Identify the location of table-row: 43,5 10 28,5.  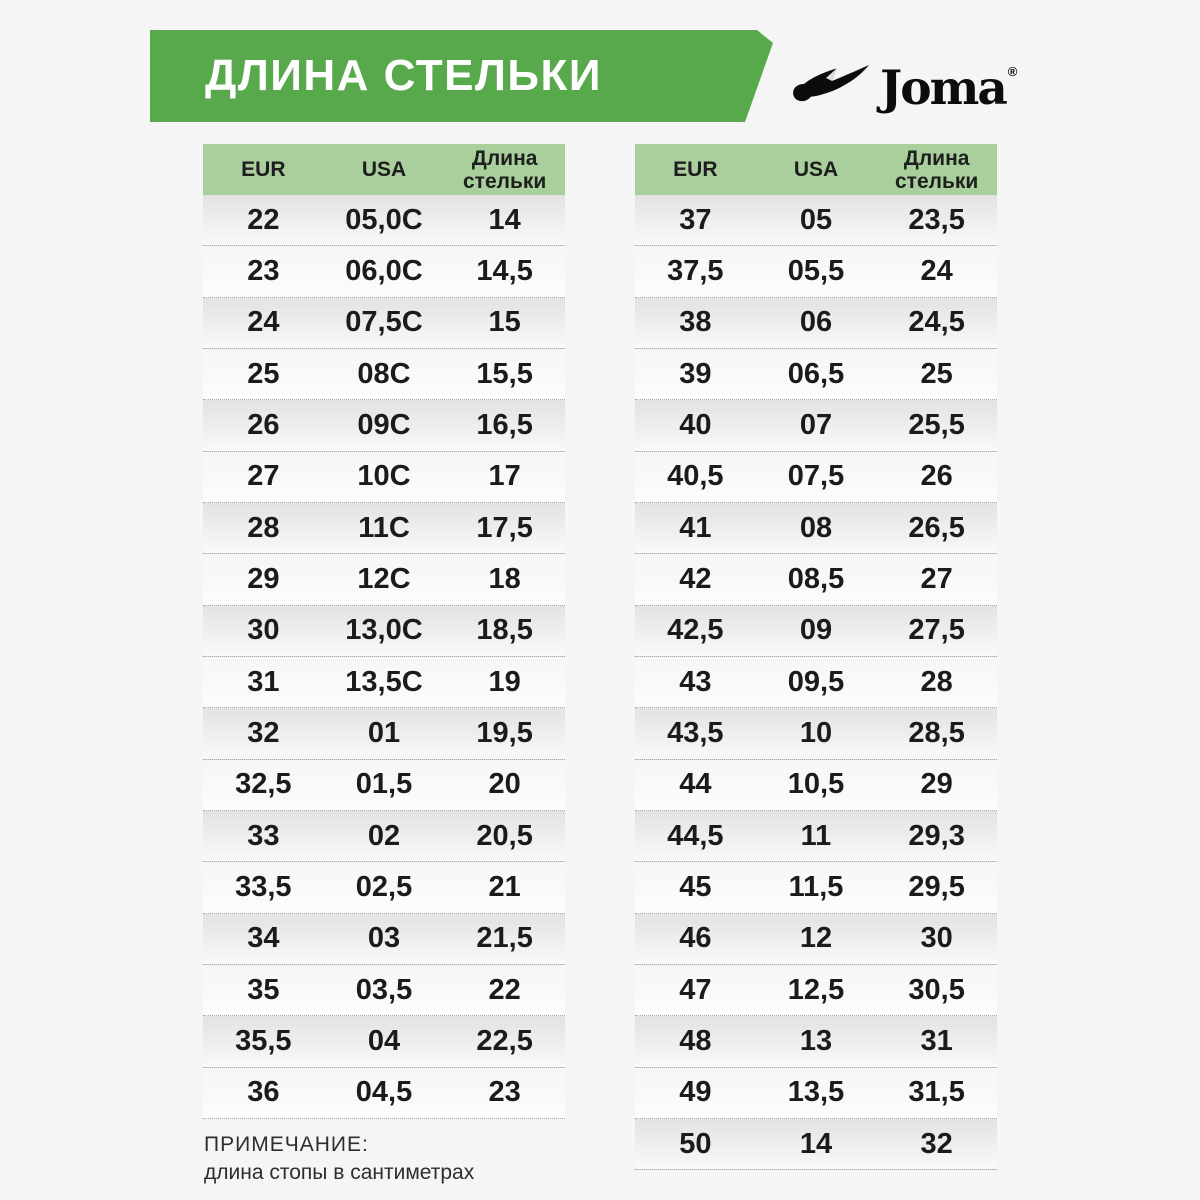
(816, 734).